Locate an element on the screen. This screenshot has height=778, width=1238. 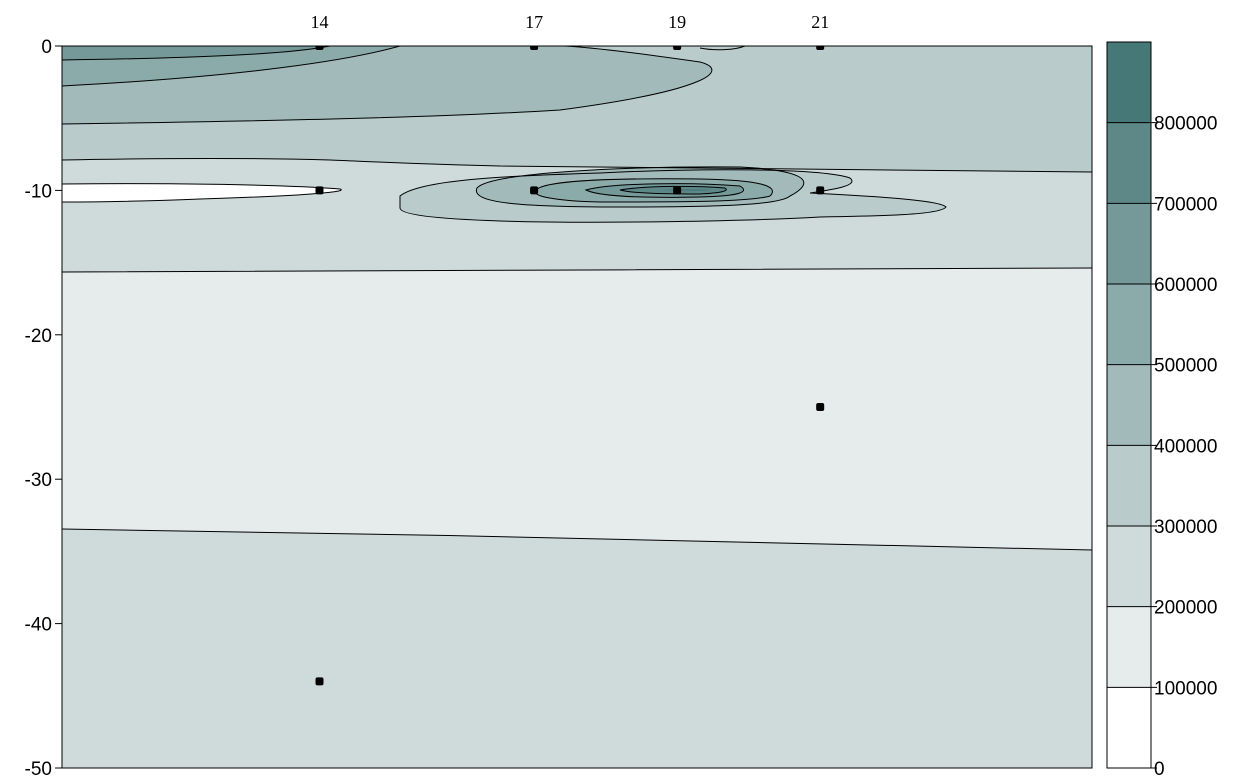
station-label: 14 is located at coordinates (320, 22).